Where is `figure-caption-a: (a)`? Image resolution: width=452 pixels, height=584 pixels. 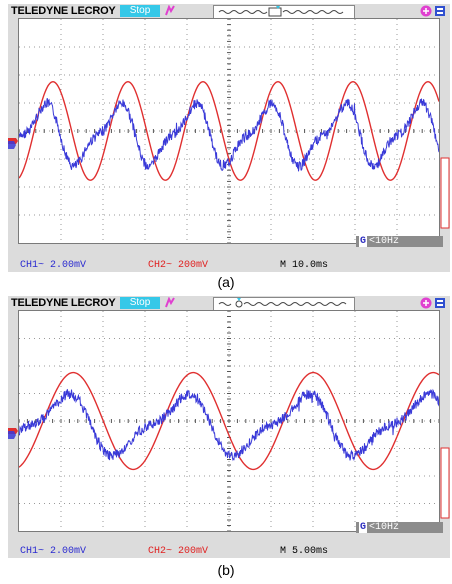 figure-caption-a: (a) is located at coordinates (226, 282).